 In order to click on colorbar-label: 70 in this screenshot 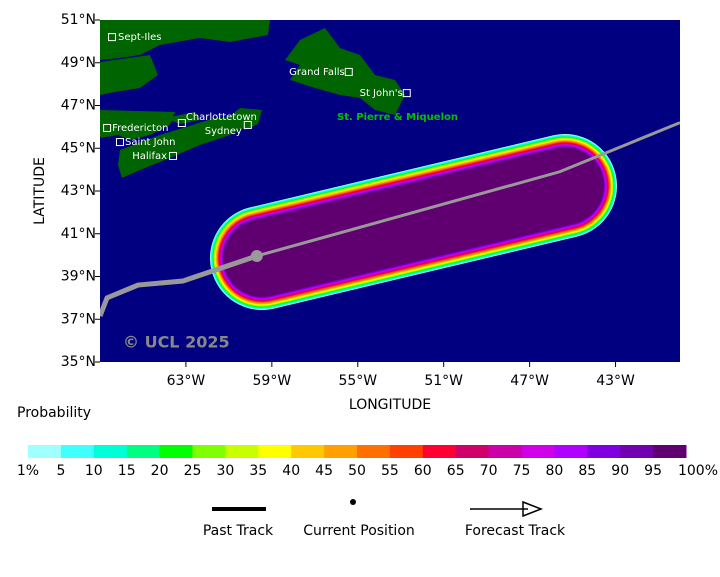, I will do `click(489, 471)`.